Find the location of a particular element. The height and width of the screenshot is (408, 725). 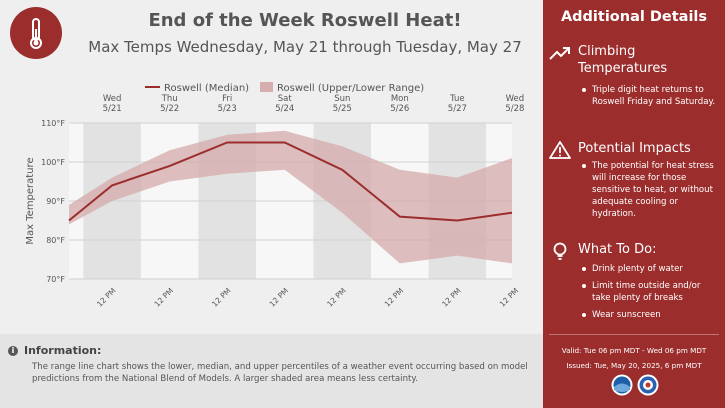

date-label: 5/25 is located at coordinates (342, 109).